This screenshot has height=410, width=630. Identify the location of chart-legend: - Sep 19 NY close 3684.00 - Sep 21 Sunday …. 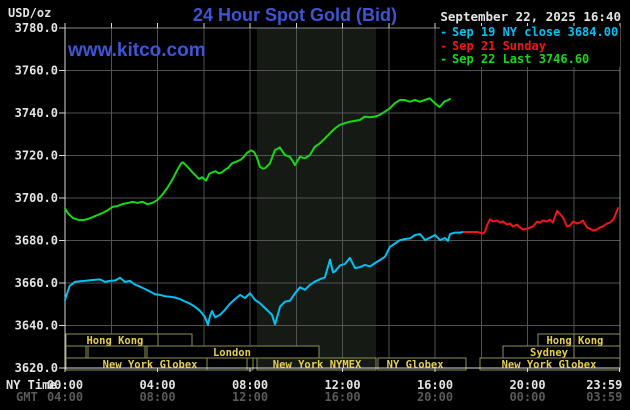
(530, 46).